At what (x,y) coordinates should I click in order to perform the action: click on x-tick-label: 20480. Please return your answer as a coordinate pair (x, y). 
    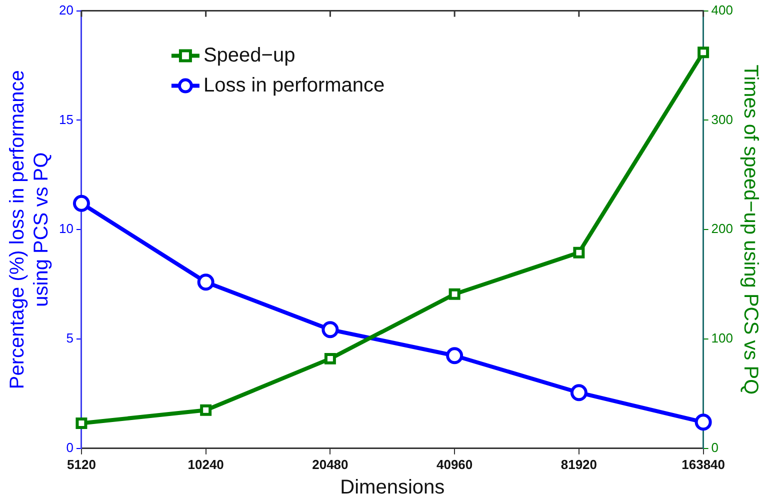
    Looking at the image, I should click on (330, 464).